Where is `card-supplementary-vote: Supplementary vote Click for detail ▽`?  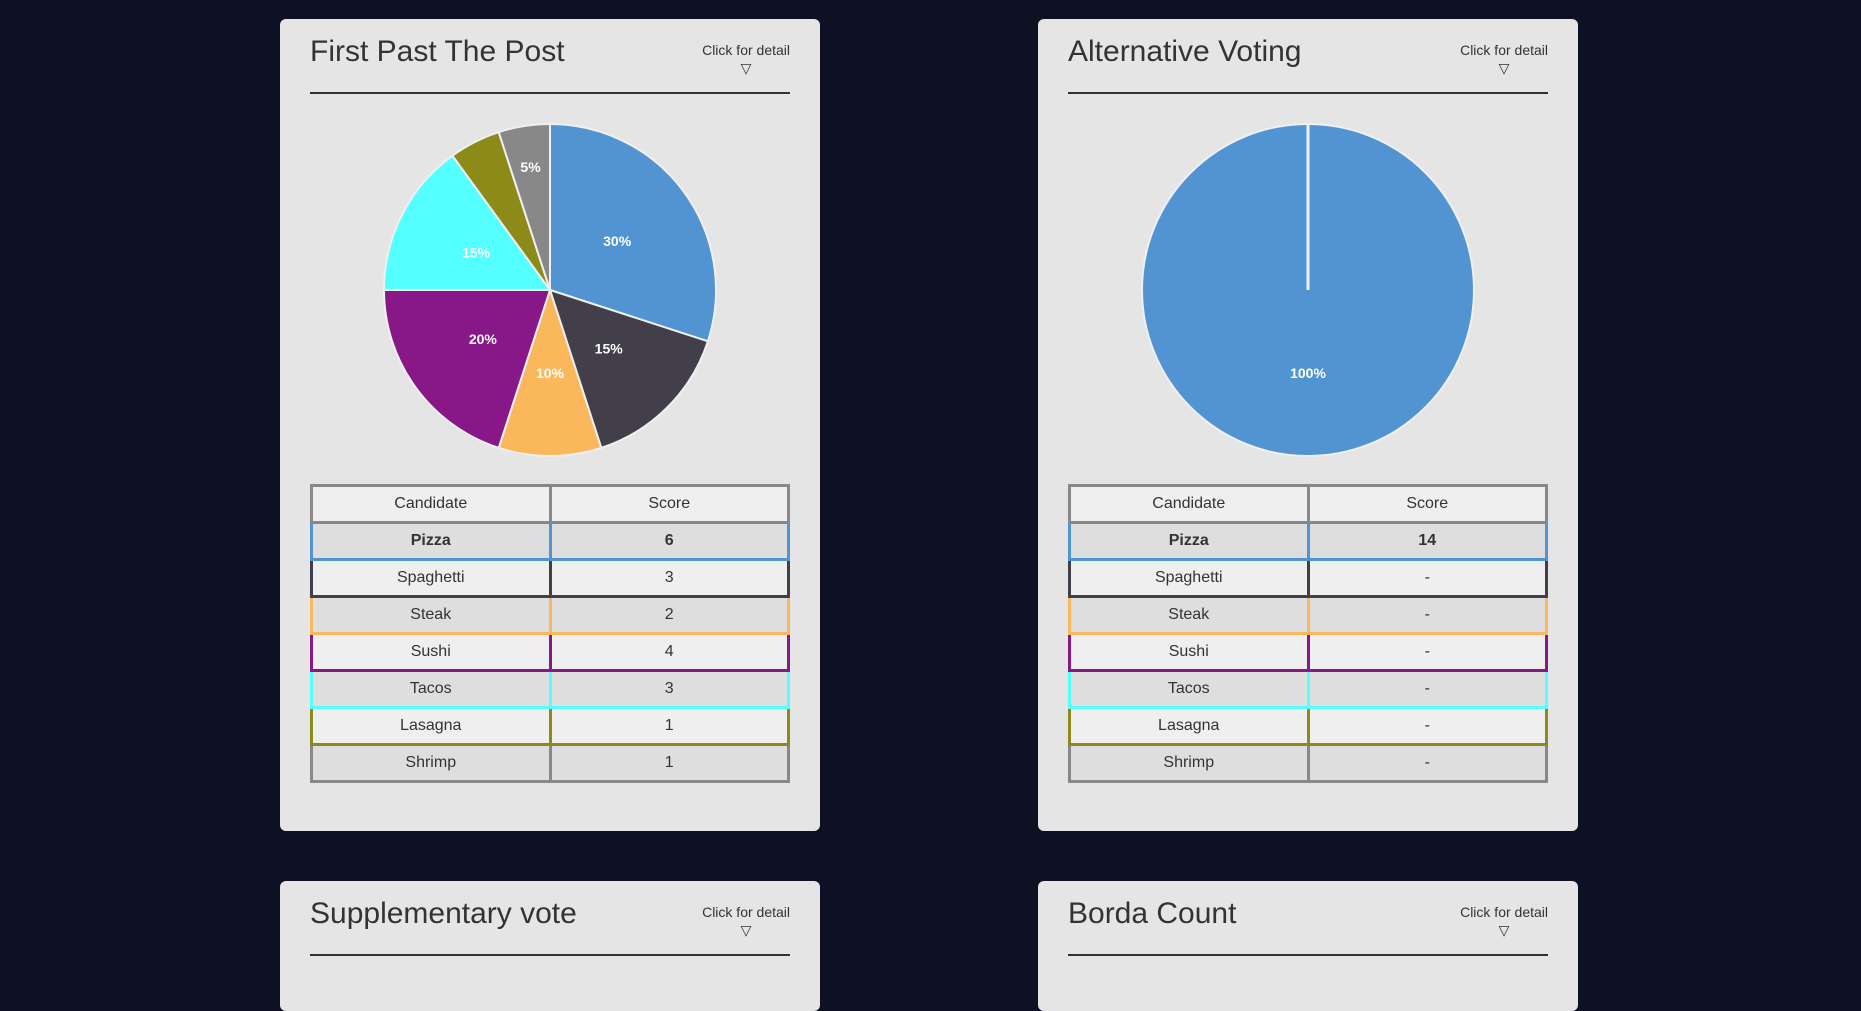 card-supplementary-vote: Supplementary vote Click for detail ▽ is located at coordinates (550, 946).